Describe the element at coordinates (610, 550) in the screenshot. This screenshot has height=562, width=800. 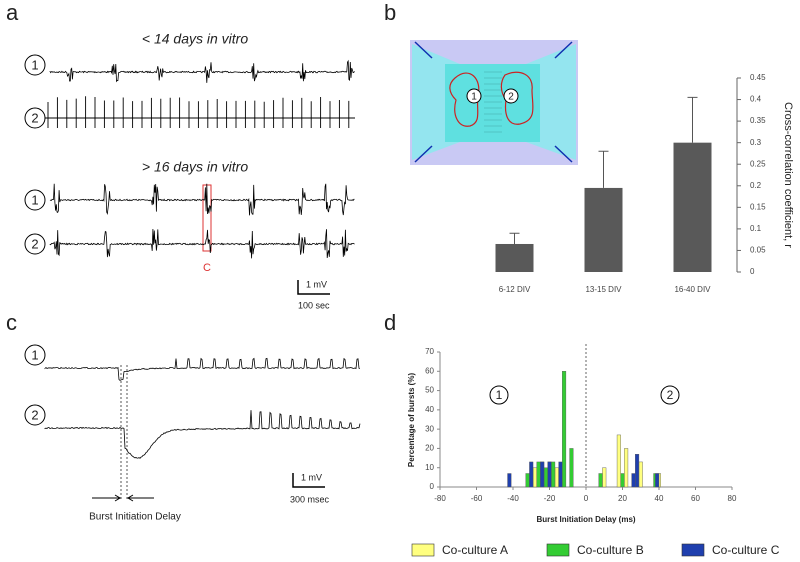
I see `legend-label: Co-culture B` at that location.